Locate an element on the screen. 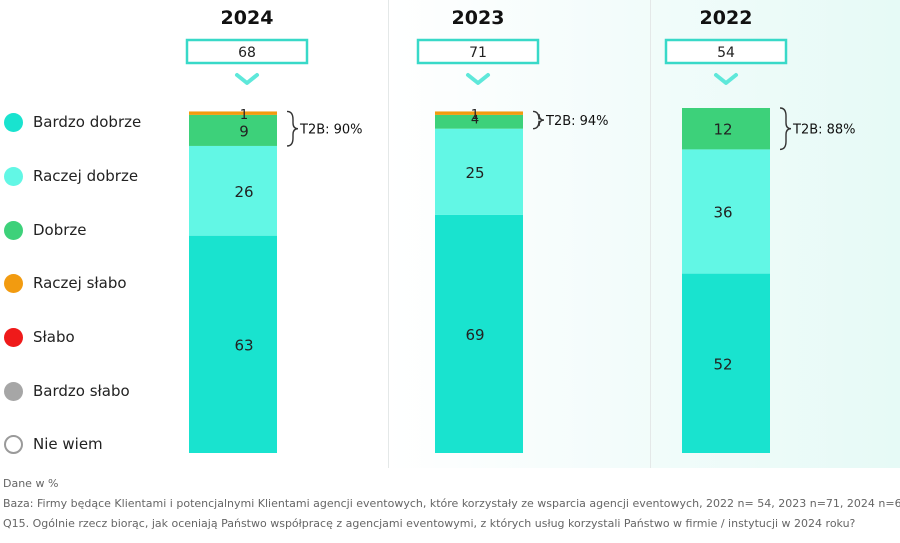  year-heading: 2024 is located at coordinates (247, 18).